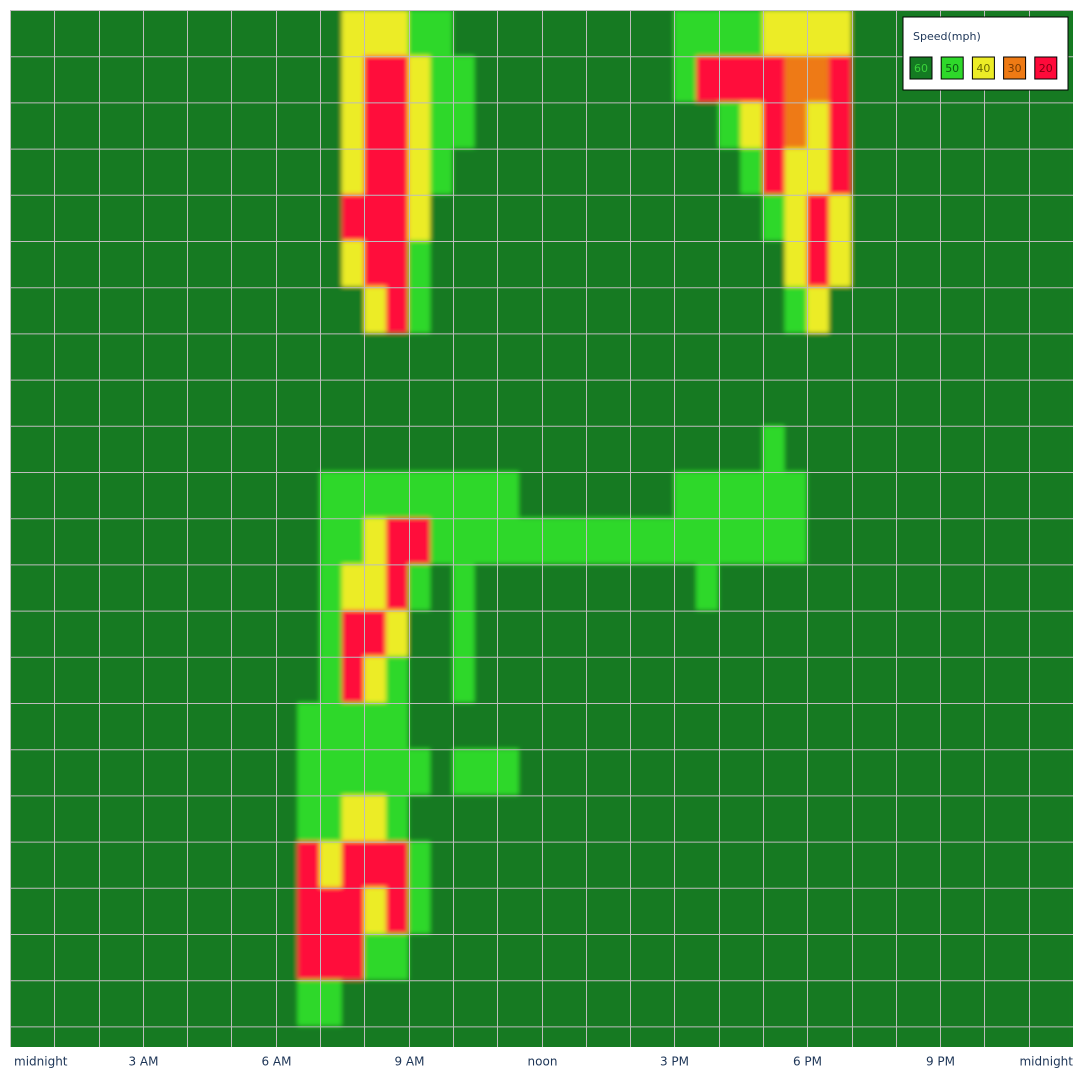  Describe the element at coordinates (41, 1062) in the screenshot. I see `x-tick-label: midnight` at that location.